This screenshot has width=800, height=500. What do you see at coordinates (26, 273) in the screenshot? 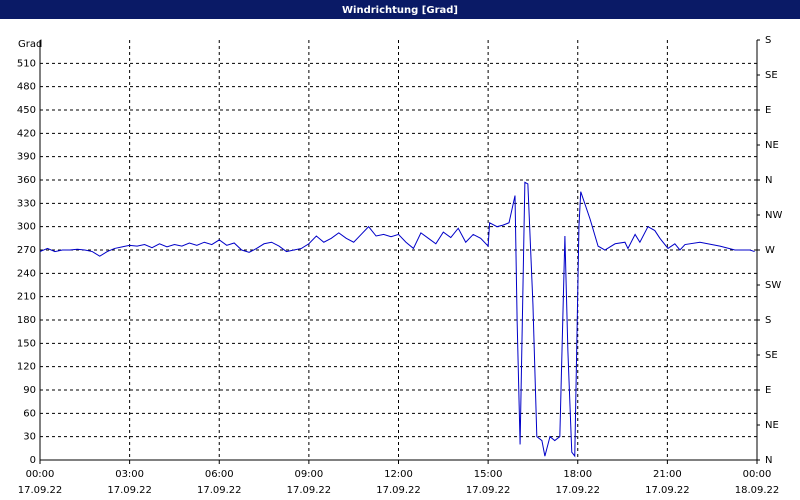
I see `y-tick-label: 240` at bounding box center [26, 273].